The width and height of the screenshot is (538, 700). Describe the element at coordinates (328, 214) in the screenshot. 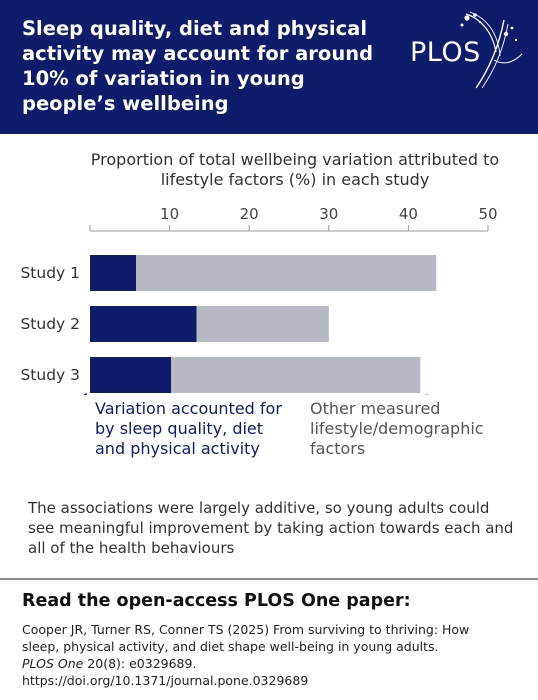

I see `x-tick-label: 30` at that location.